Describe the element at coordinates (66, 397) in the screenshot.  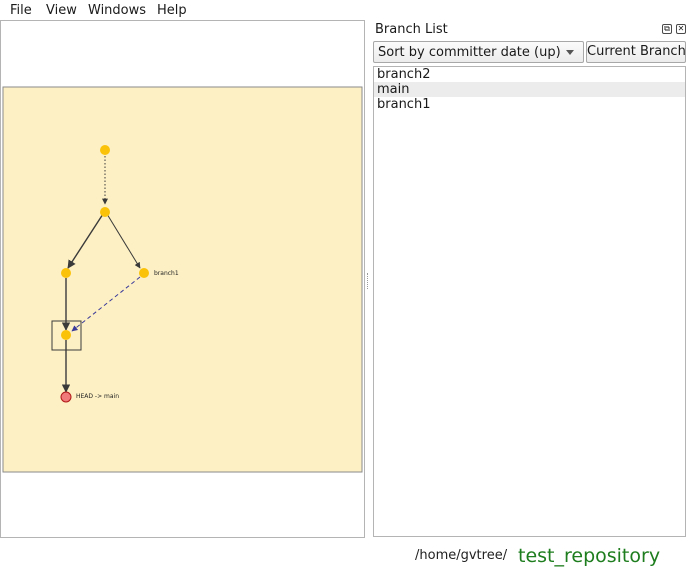
I see `head-commit-node` at that location.